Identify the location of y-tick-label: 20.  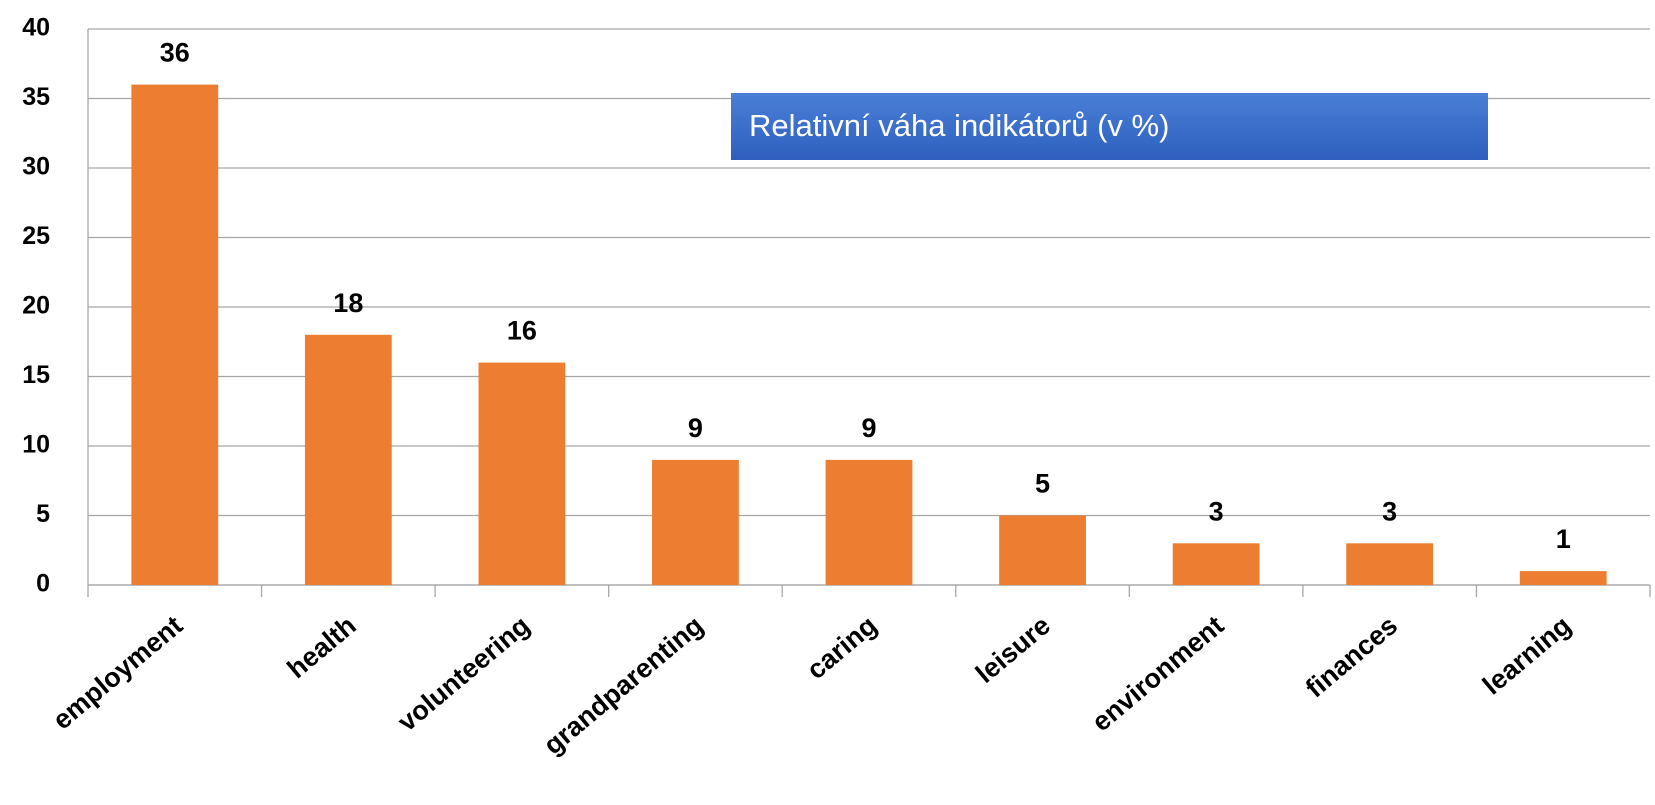
(36, 306).